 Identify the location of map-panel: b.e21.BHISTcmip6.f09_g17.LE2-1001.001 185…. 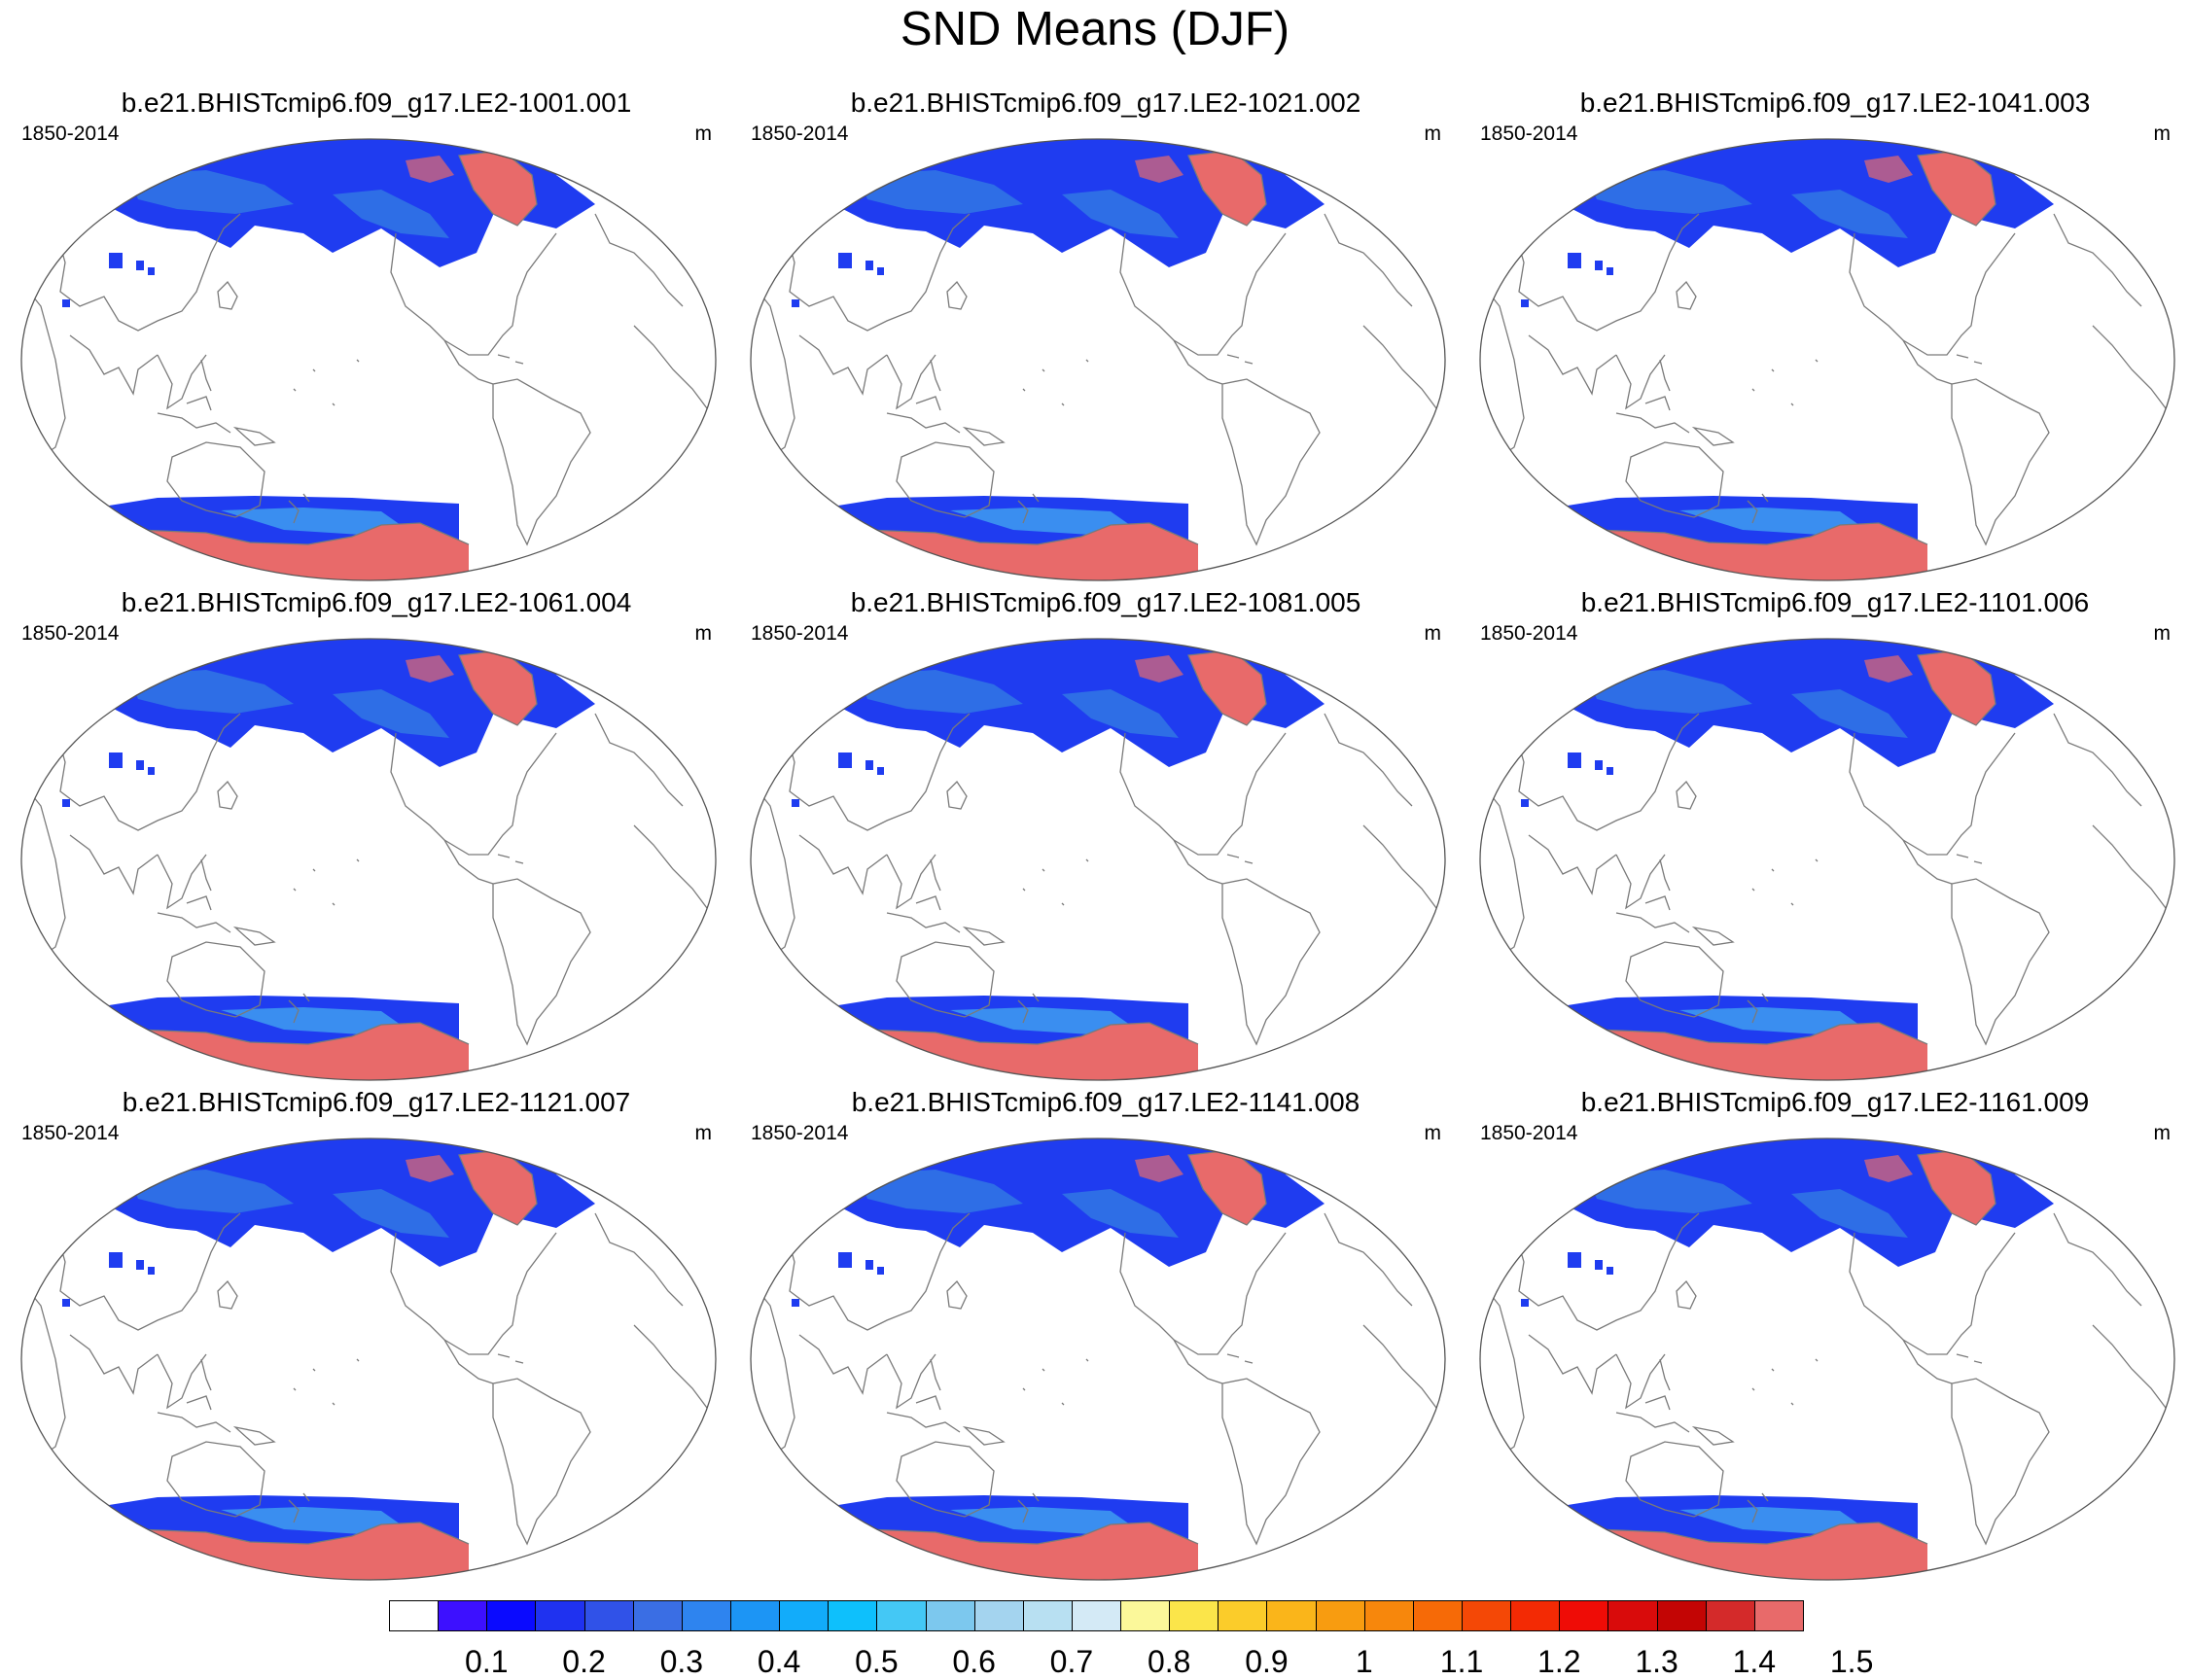
(376, 336).